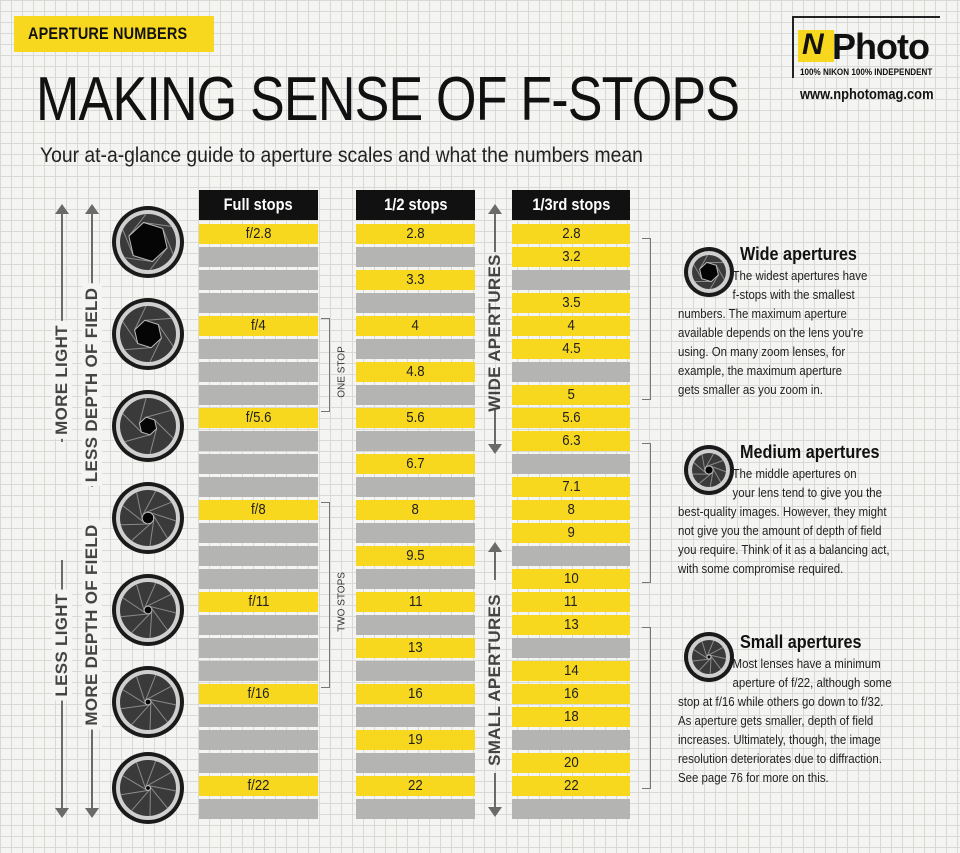 This screenshot has width=960, height=853. Describe the element at coordinates (762, 313) in the screenshot. I see `wide-text-line: numbers. The maximum aperture` at that location.